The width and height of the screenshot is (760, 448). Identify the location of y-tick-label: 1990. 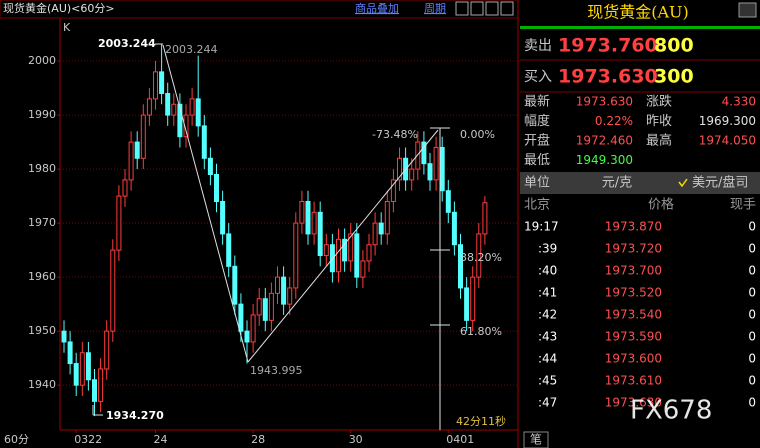
(42, 114).